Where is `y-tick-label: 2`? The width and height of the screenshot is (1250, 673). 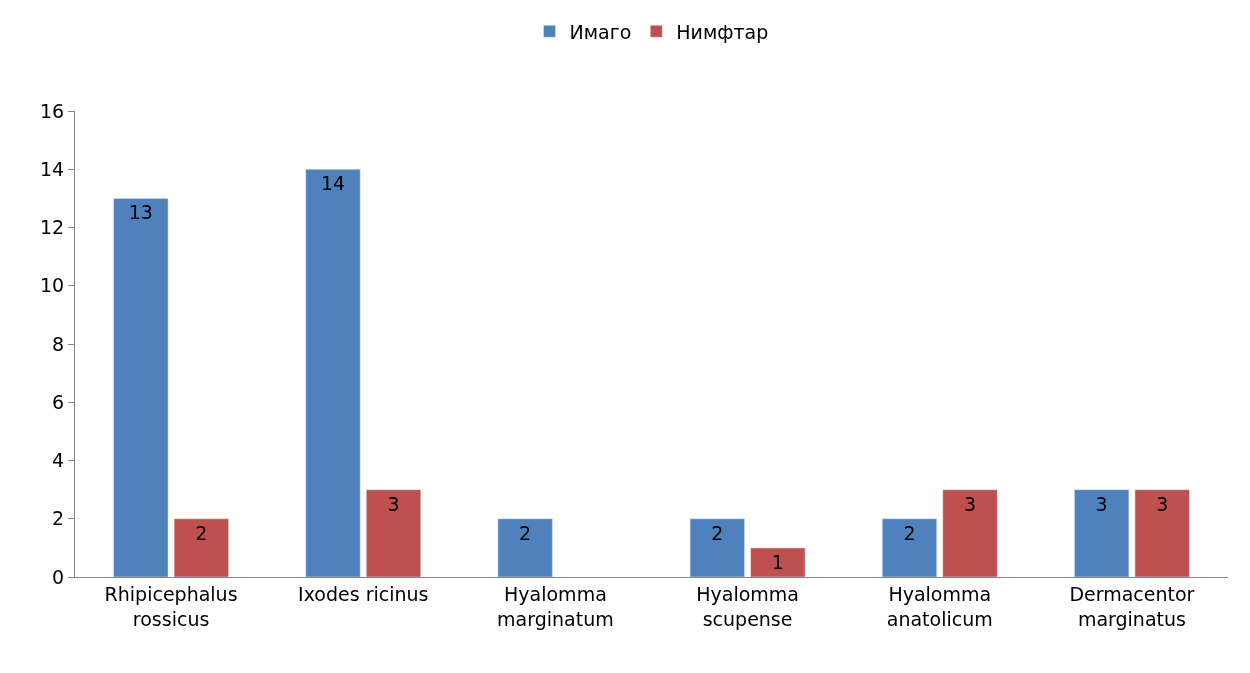
y-tick-label: 2 is located at coordinates (58, 518).